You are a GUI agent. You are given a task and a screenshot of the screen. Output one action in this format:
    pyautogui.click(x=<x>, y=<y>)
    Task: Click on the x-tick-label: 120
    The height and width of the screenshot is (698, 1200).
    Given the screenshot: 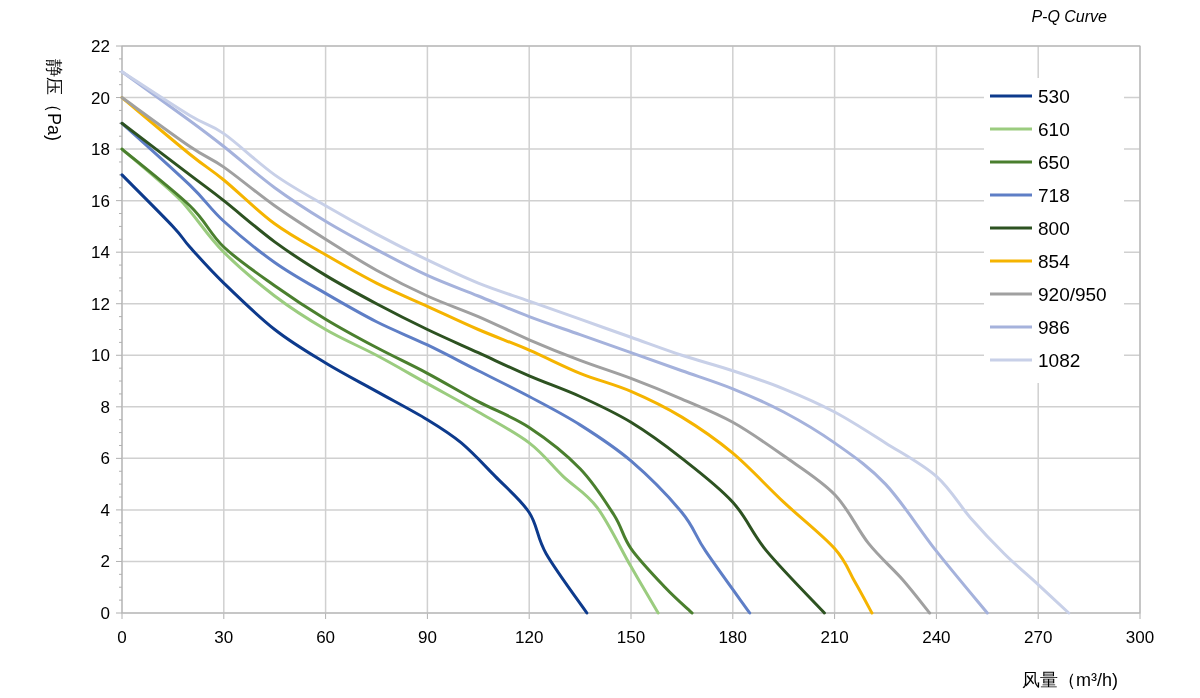 What is the action you would take?
    pyautogui.click(x=529, y=637)
    